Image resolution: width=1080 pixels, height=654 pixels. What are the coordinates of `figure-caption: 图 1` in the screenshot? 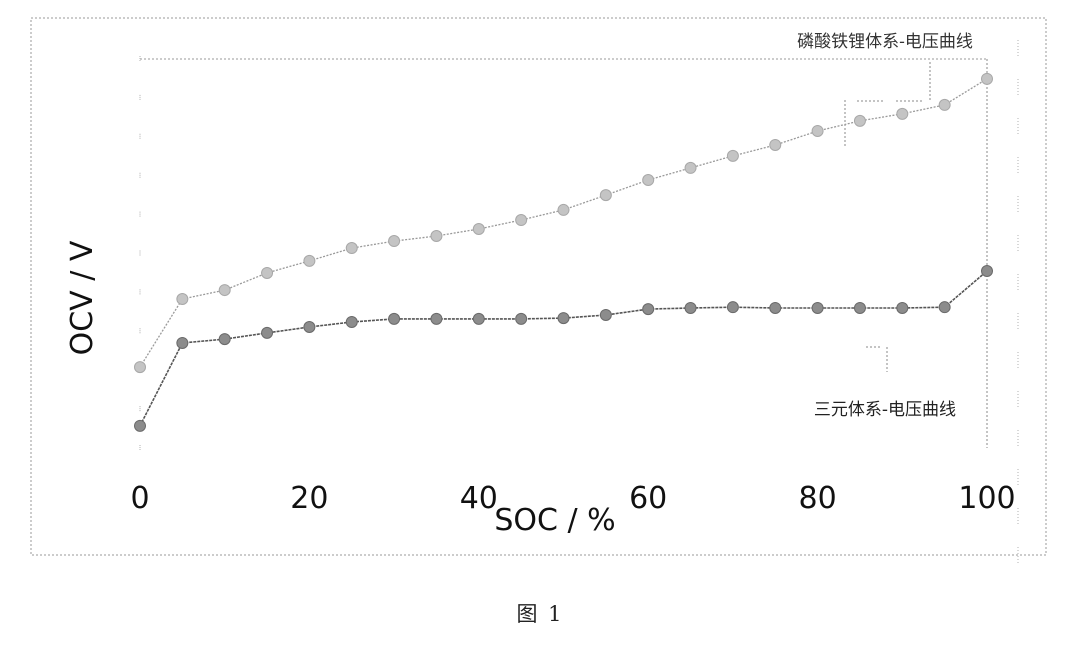 It's located at (540, 614).